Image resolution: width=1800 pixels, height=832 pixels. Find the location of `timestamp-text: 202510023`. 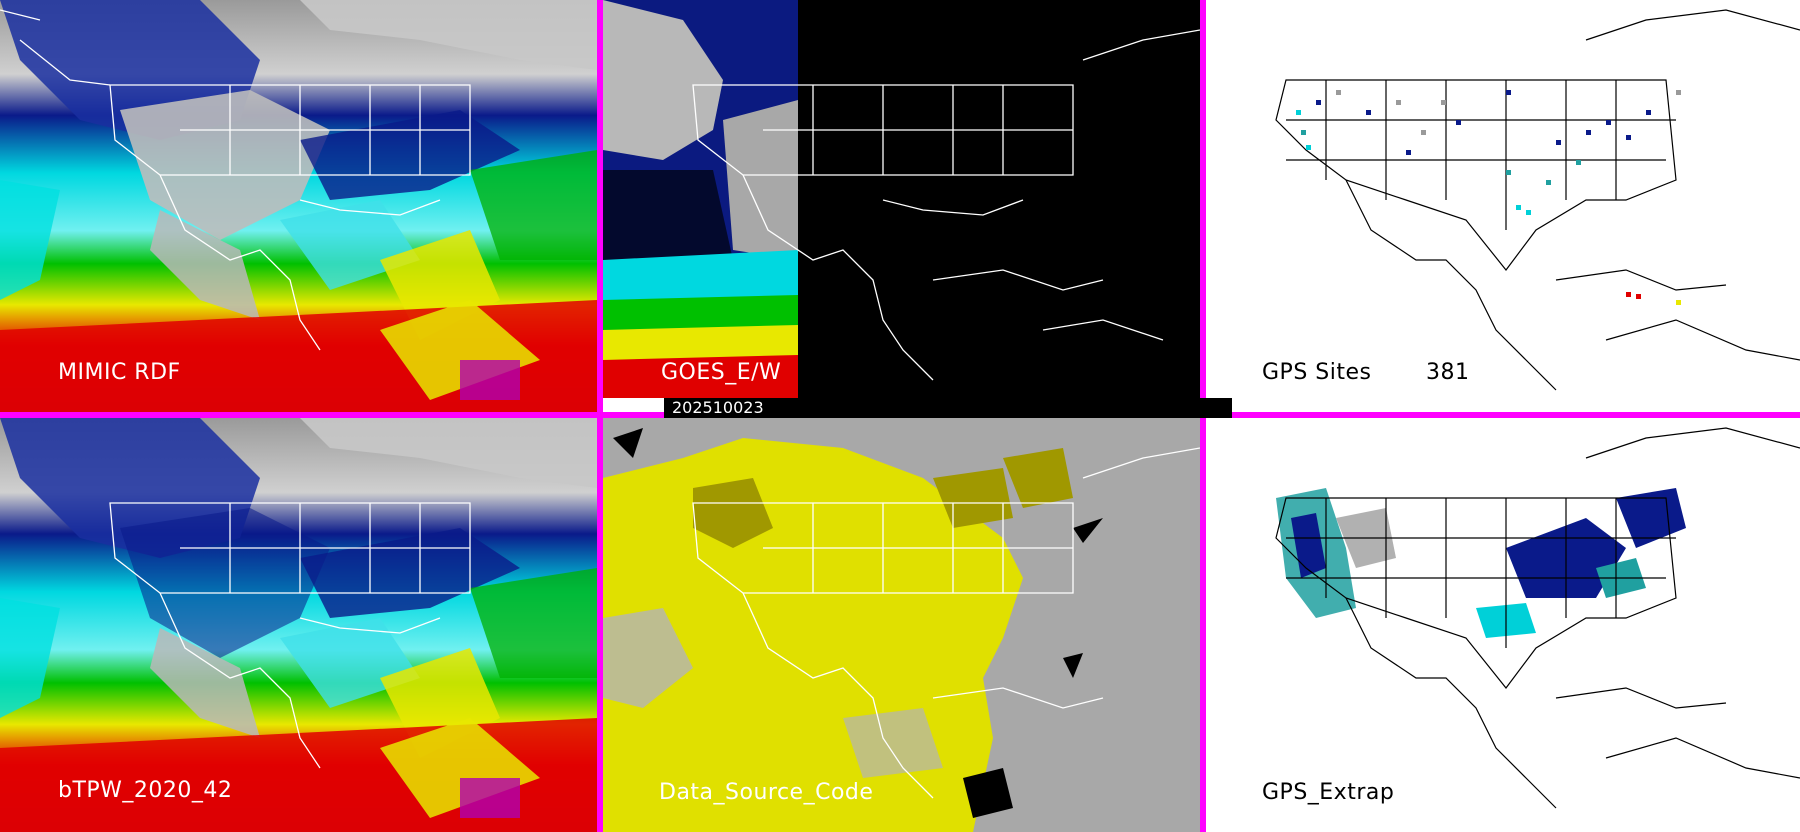

timestamp-text: 202510023 is located at coordinates (718, 407).